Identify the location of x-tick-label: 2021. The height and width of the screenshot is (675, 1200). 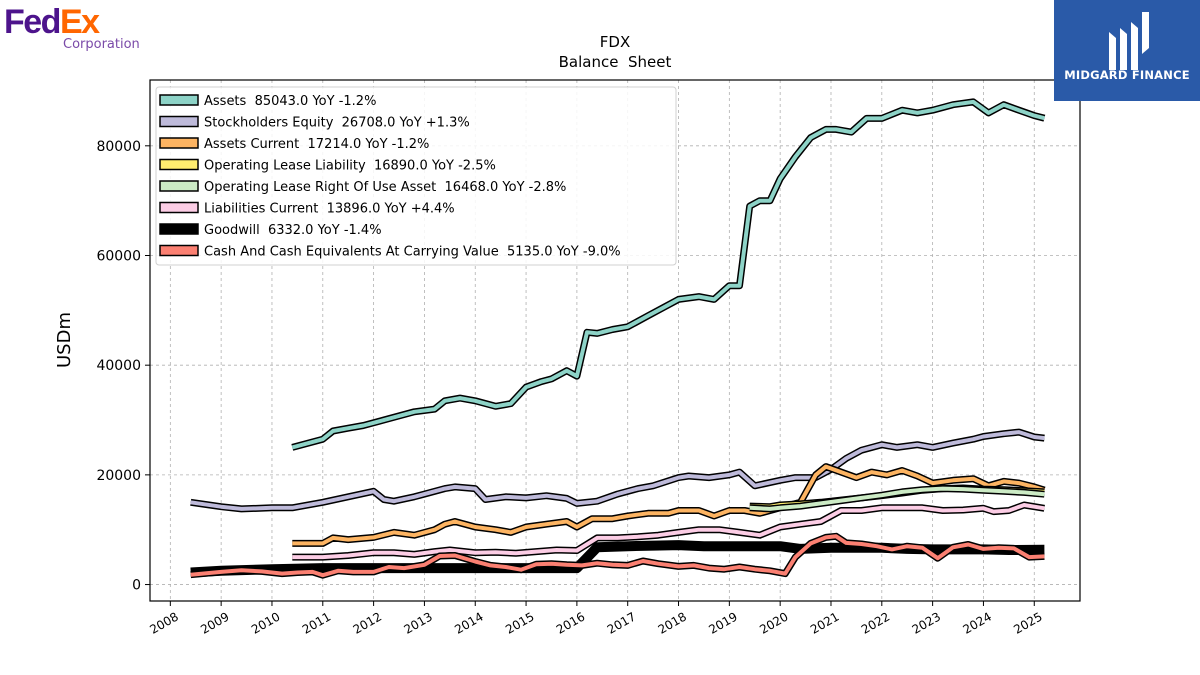
(824, 622).